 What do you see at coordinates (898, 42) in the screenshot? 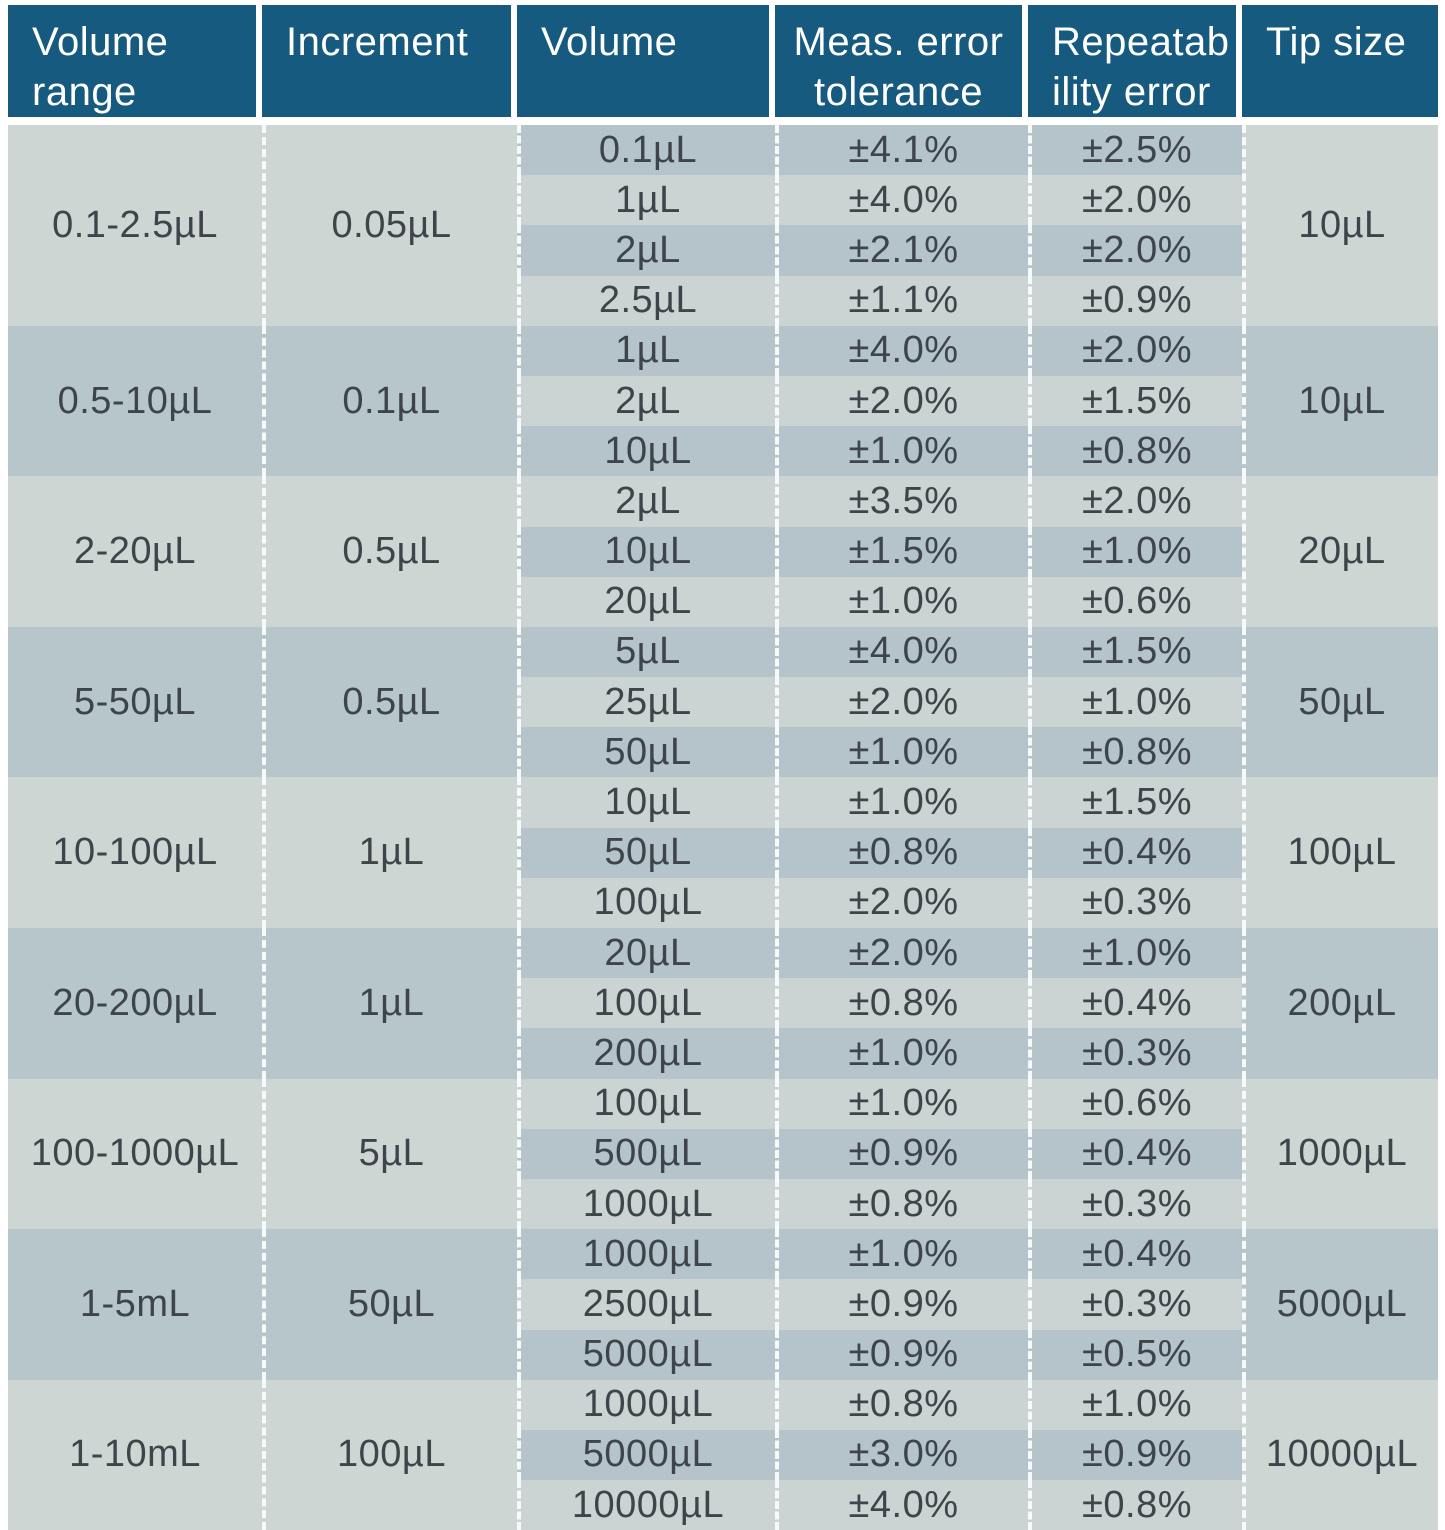
I see `header-meas-error-line1: Meas. error` at bounding box center [898, 42].